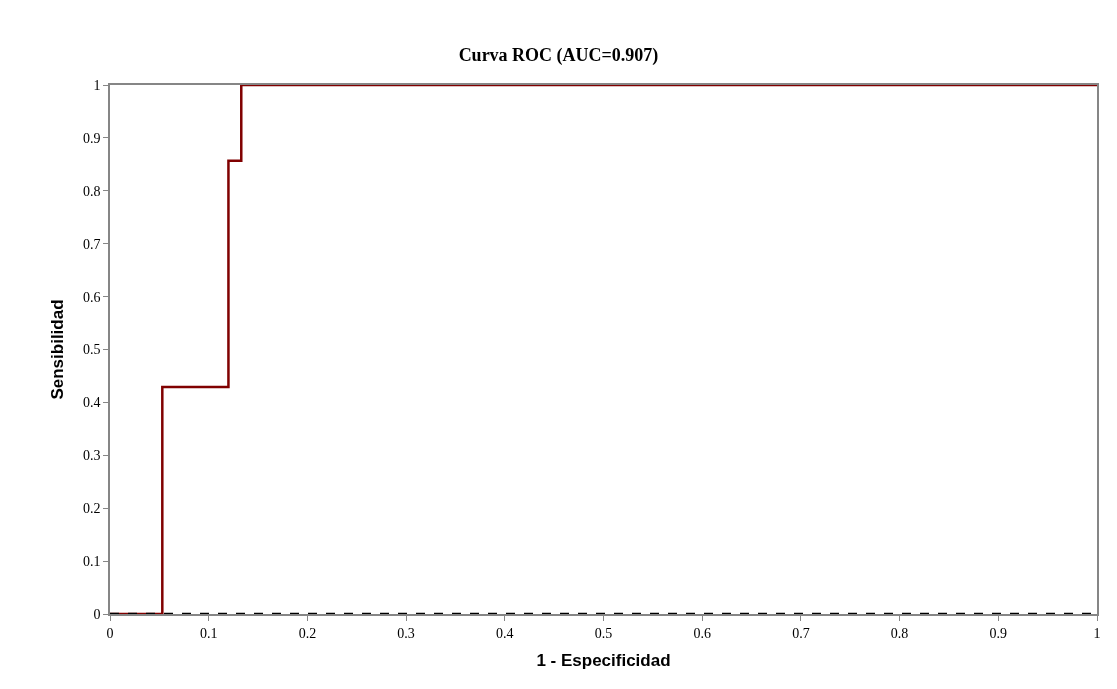 The image size is (1117, 689). Describe the element at coordinates (91, 244) in the screenshot. I see `y-tick-label: 0.7` at that location.